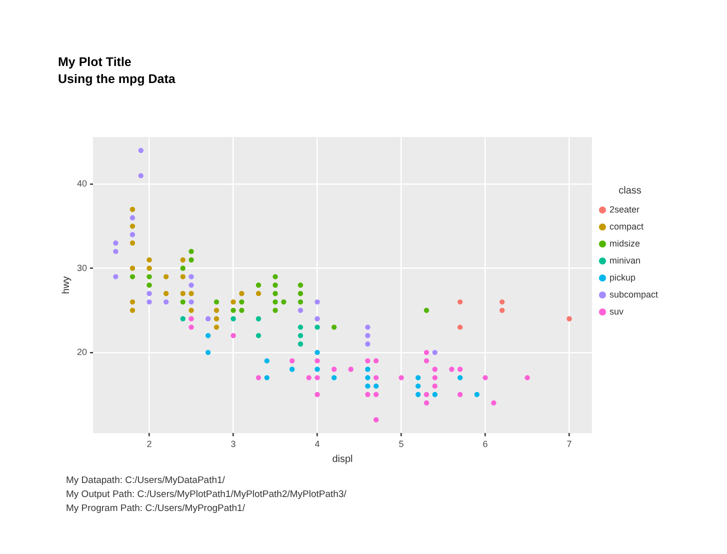 This screenshot has width=727, height=554. What do you see at coordinates (82, 351) in the screenshot?
I see `y-tick-label: 20` at bounding box center [82, 351].